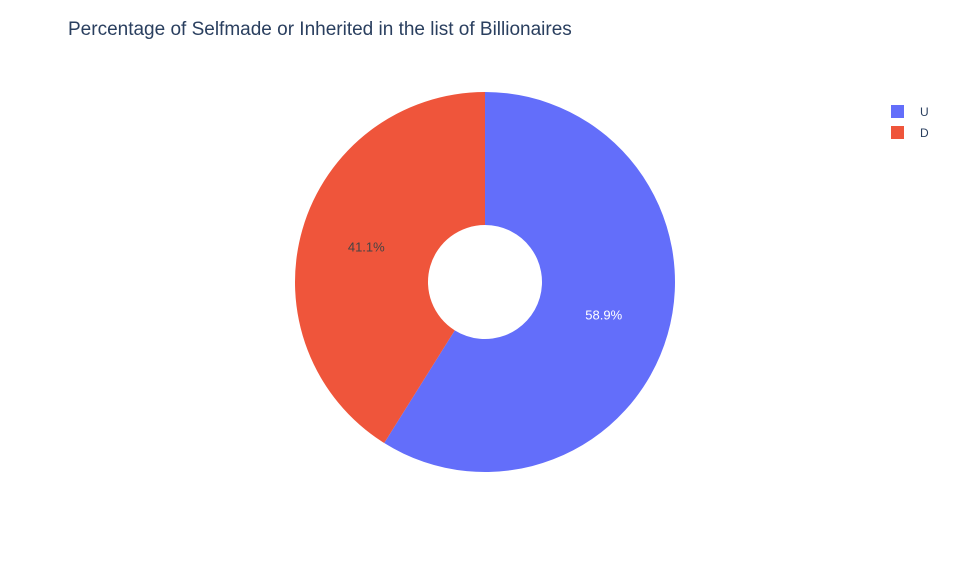 This screenshot has width=969, height=582. Describe the element at coordinates (924, 111) in the screenshot. I see `legend-label-u: U` at that location.